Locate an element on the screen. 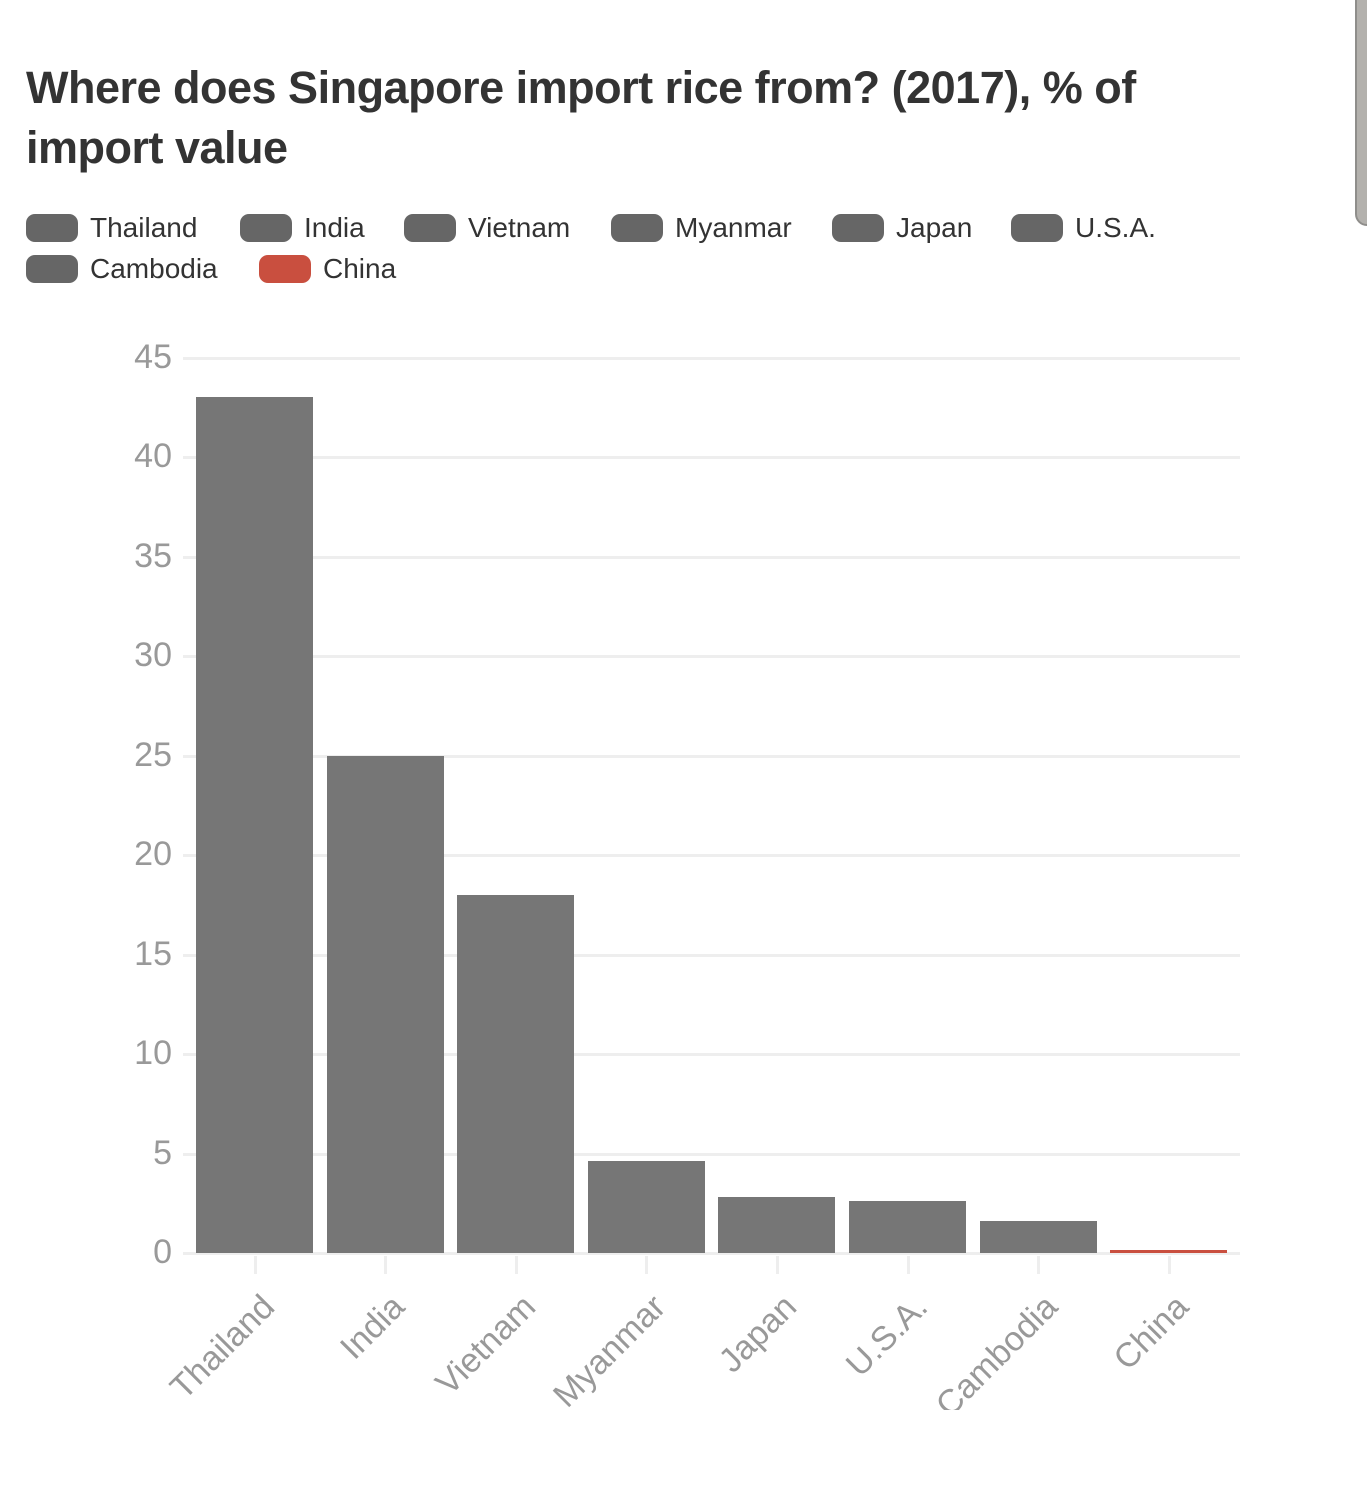  legend-item: Vietnam is located at coordinates (487, 228).